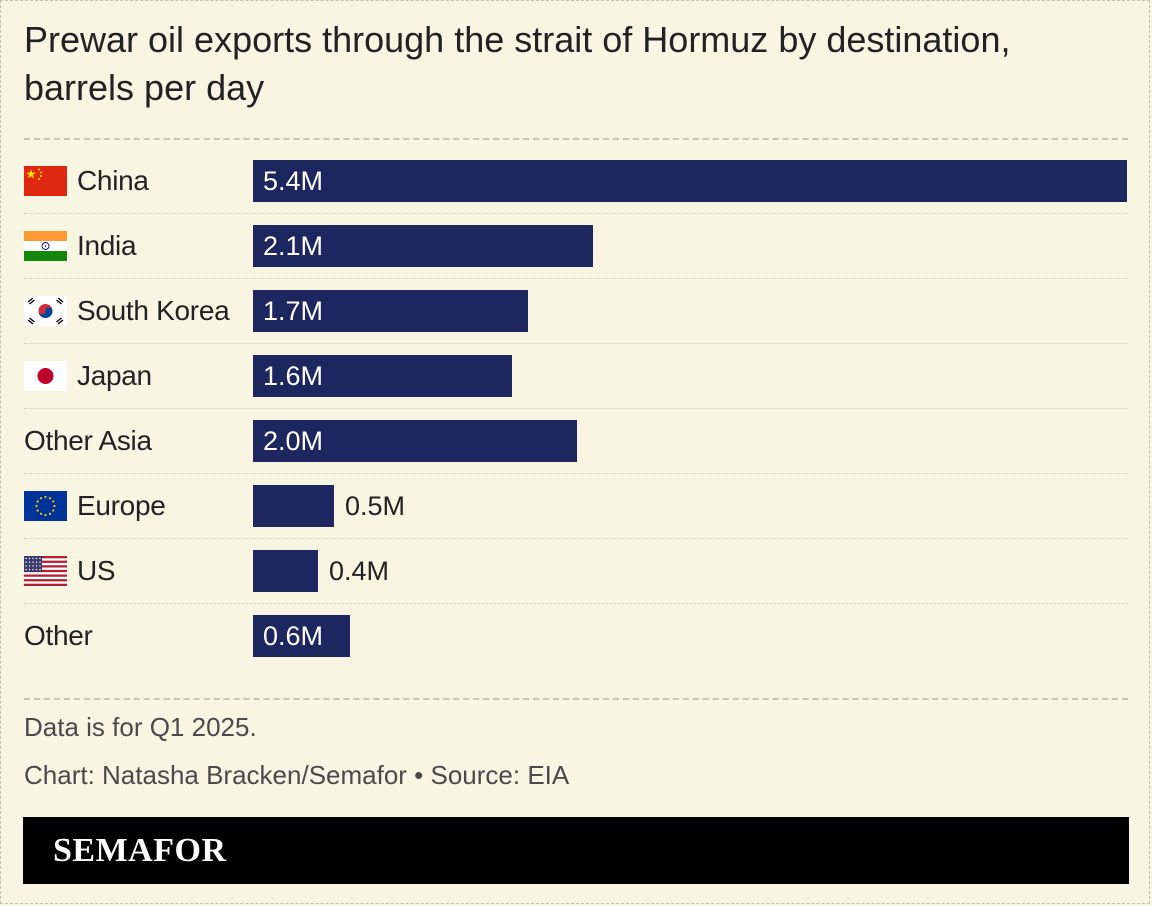  Describe the element at coordinates (45, 571) in the screenshot. I see `us-flag-icon` at that location.